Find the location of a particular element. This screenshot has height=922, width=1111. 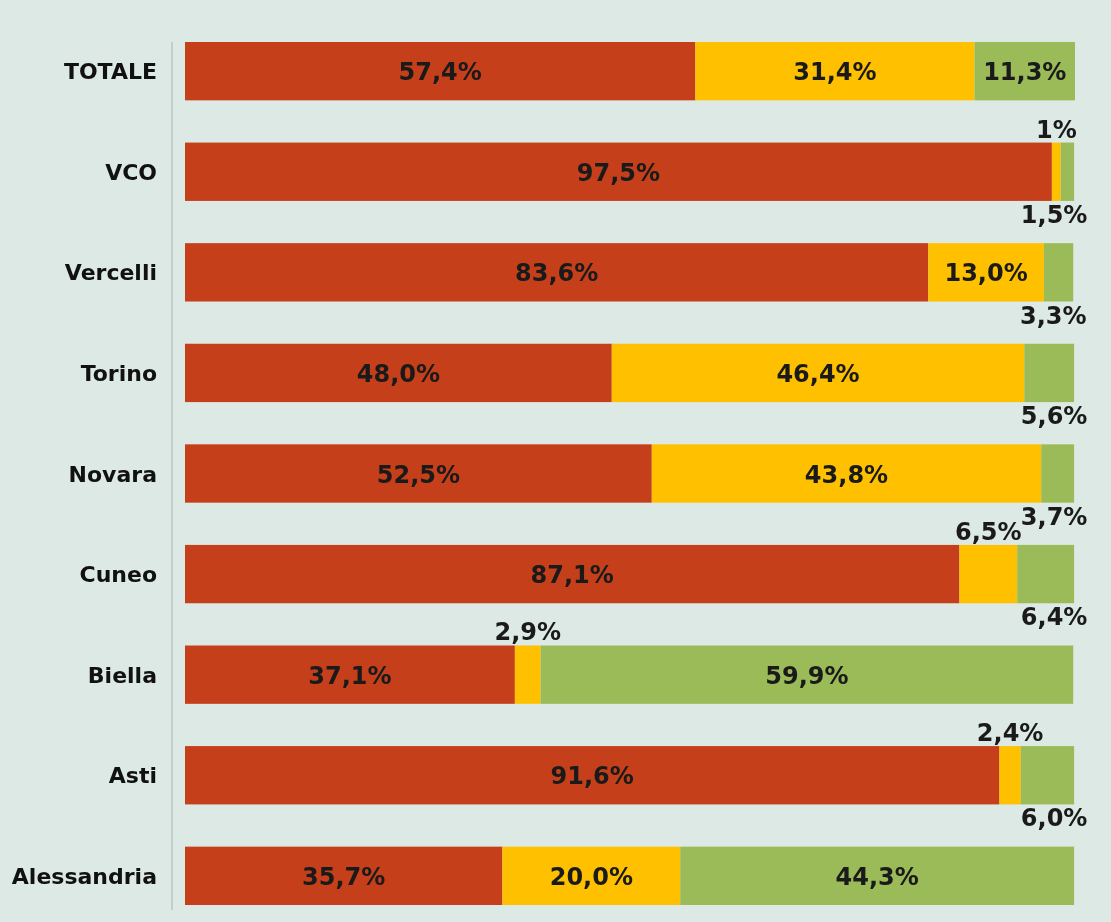

y-tick-label: Asti is located at coordinates (132, 776).